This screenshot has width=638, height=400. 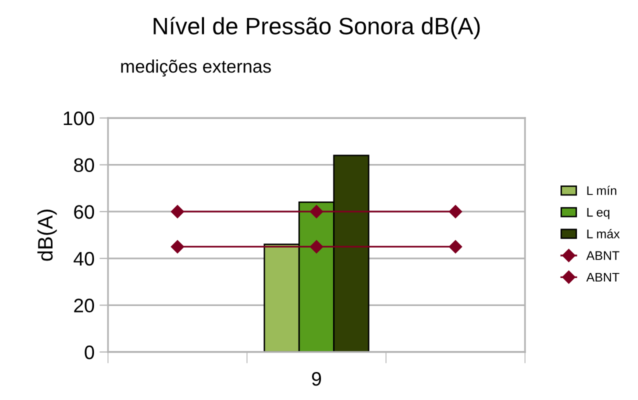 I want to click on y-tick-label: 60, so click(x=84, y=212).